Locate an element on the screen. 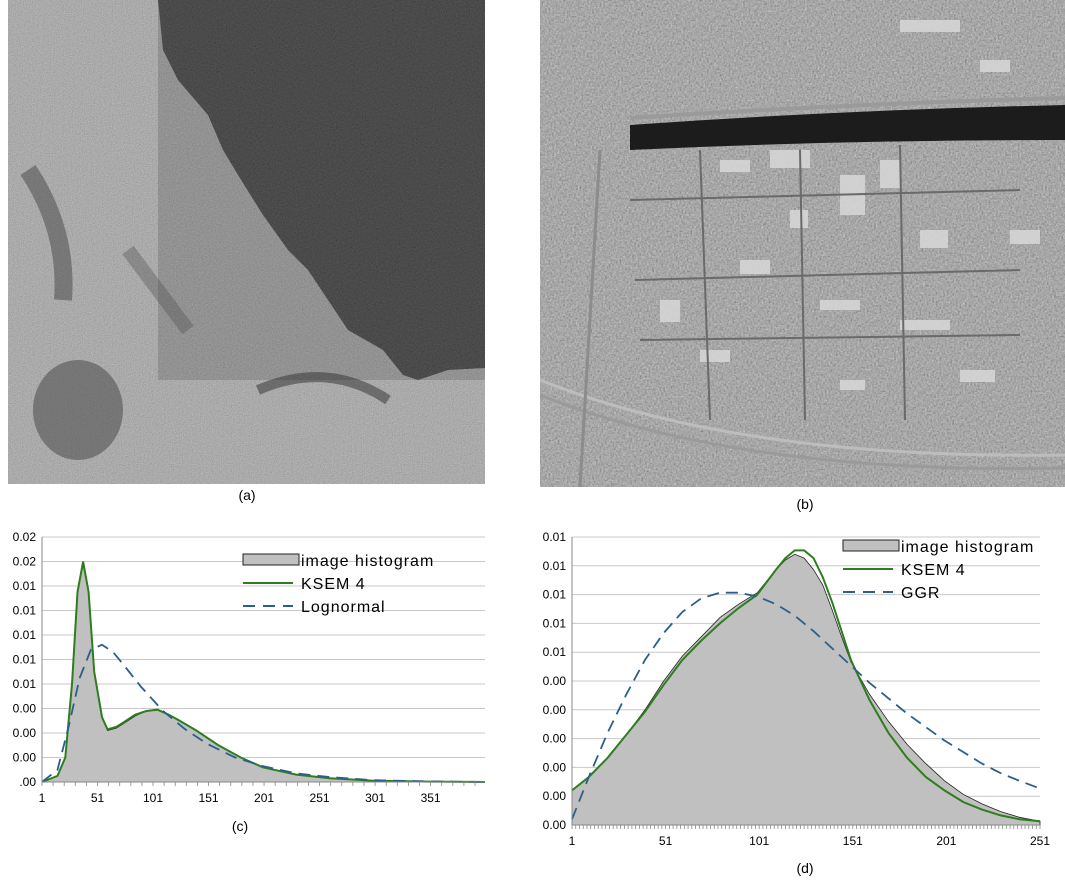  series-ggr-line is located at coordinates (806, 705).